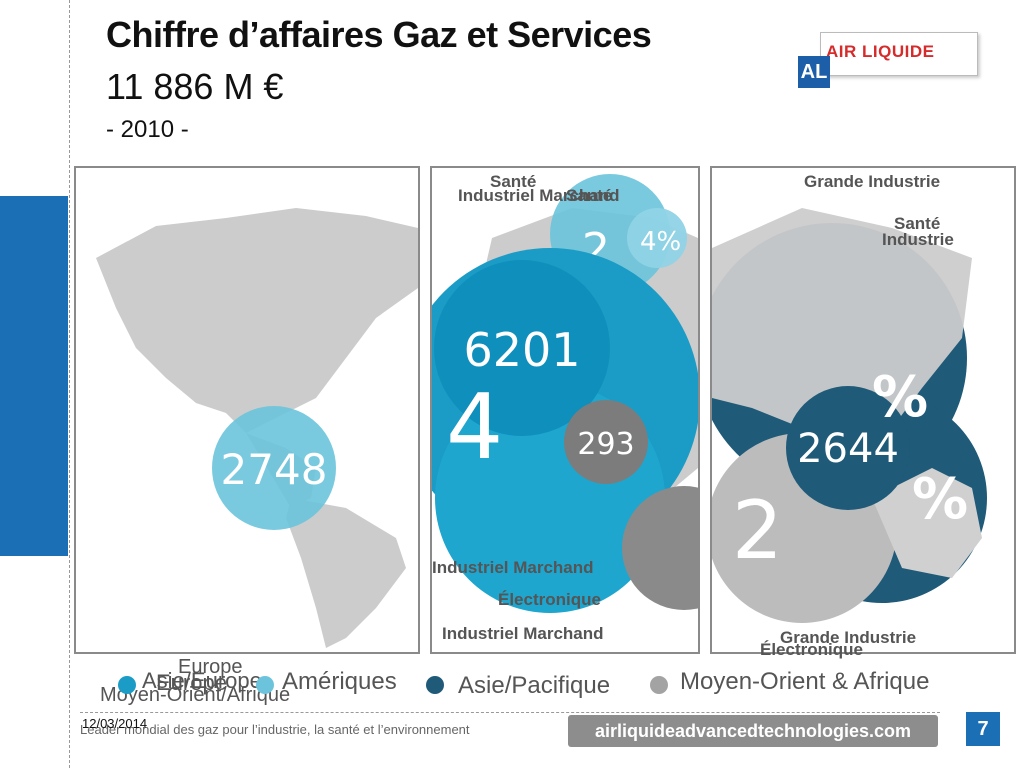 The width and height of the screenshot is (1024, 768). Describe the element at coordinates (811, 649) in the screenshot. I see `asia-label-5: Électronique` at that location.